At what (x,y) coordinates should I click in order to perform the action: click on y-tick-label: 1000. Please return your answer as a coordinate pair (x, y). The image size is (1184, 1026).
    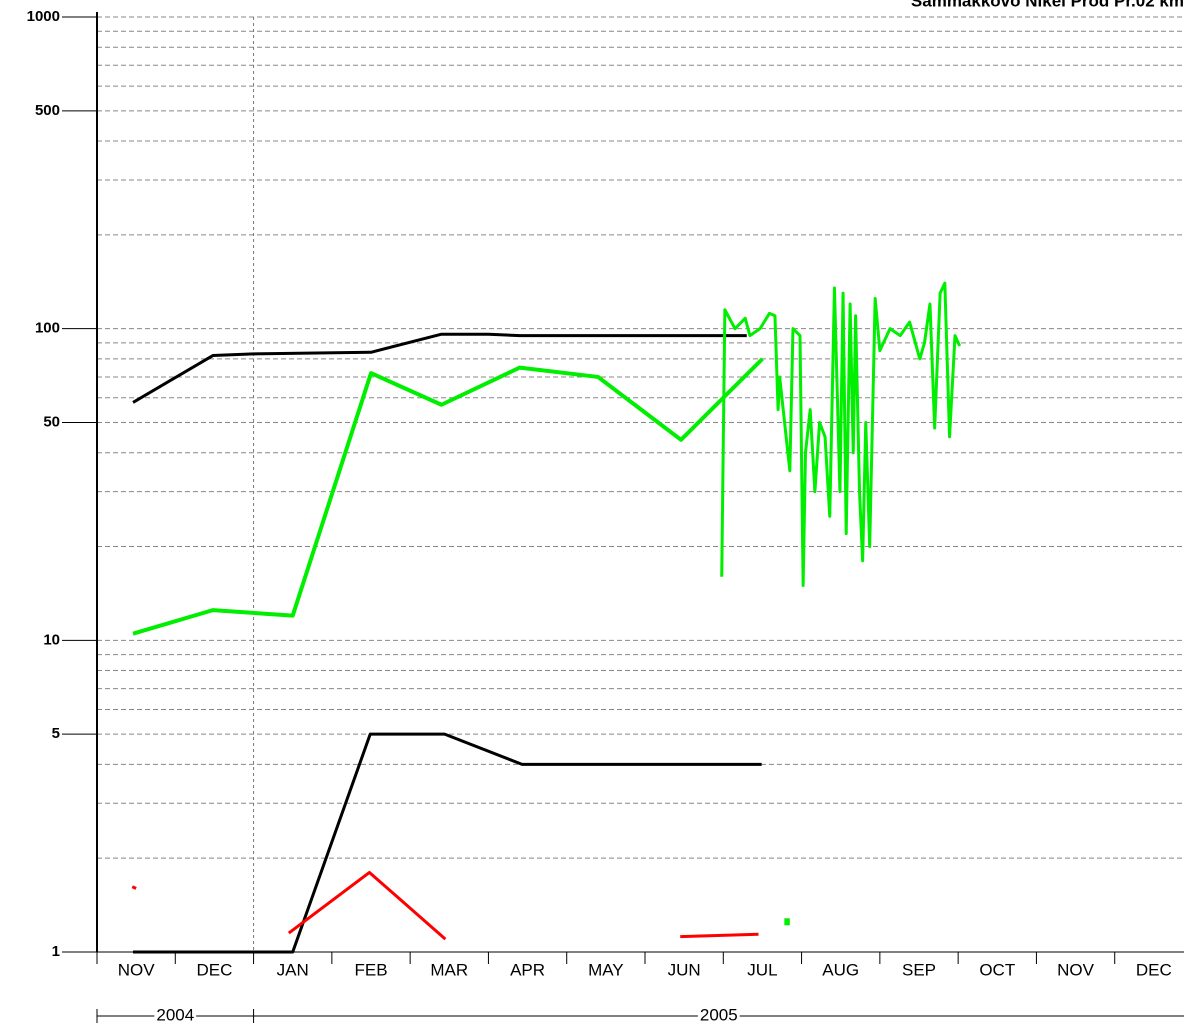
    Looking at the image, I should click on (43, 16).